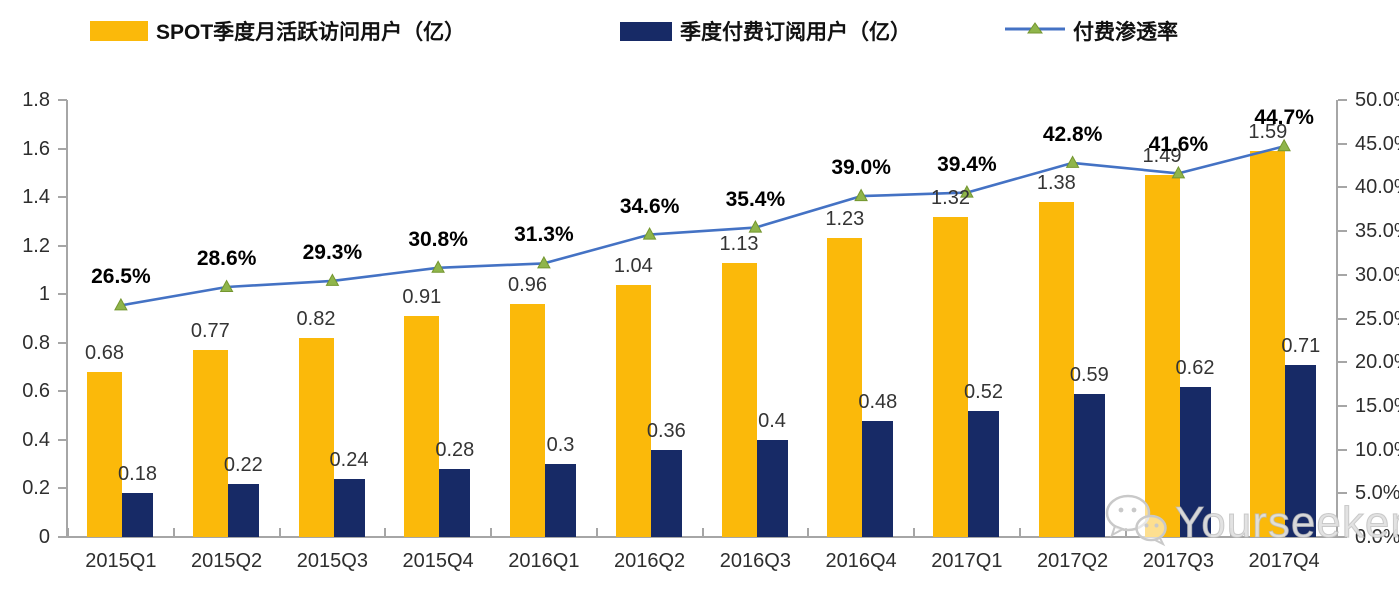 This screenshot has width=1399, height=596. I want to click on penetration-value-label: 44.7%, so click(1284, 118).